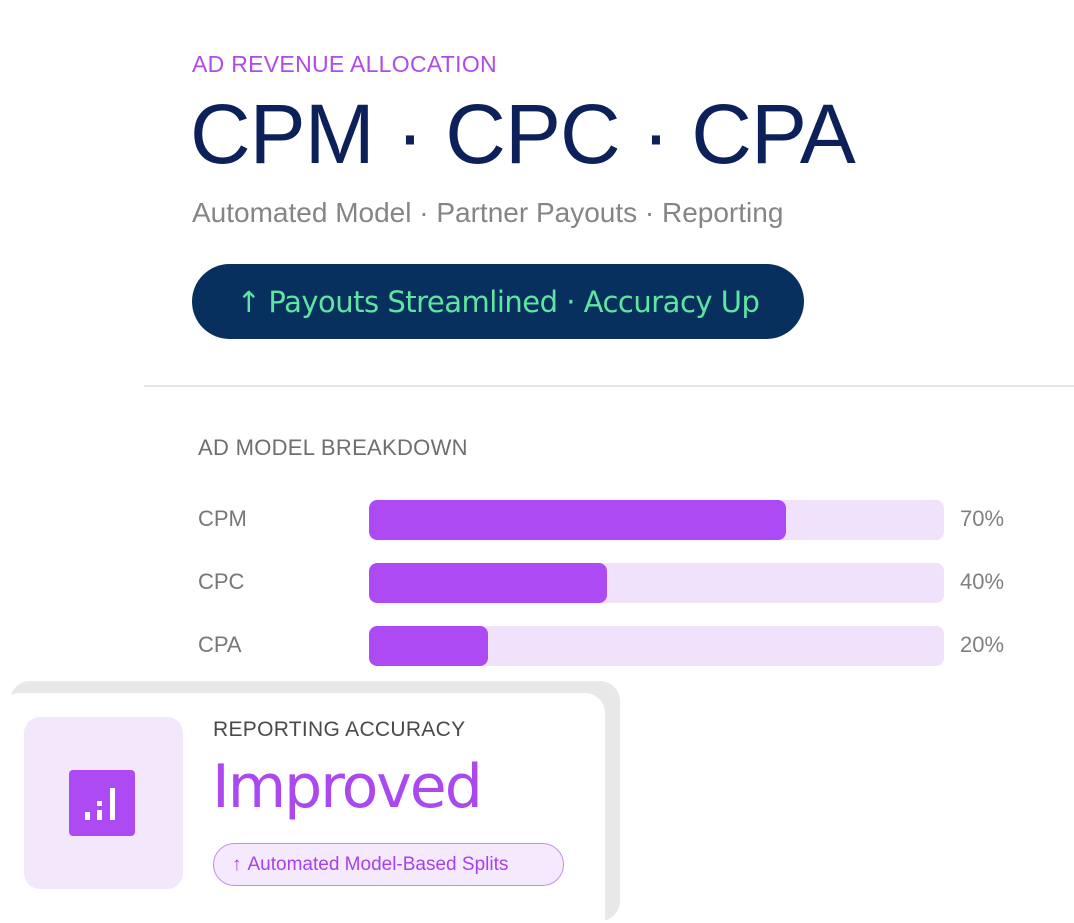 The image size is (1074, 923). What do you see at coordinates (222, 518) in the screenshot?
I see `bar-label: CPM` at bounding box center [222, 518].